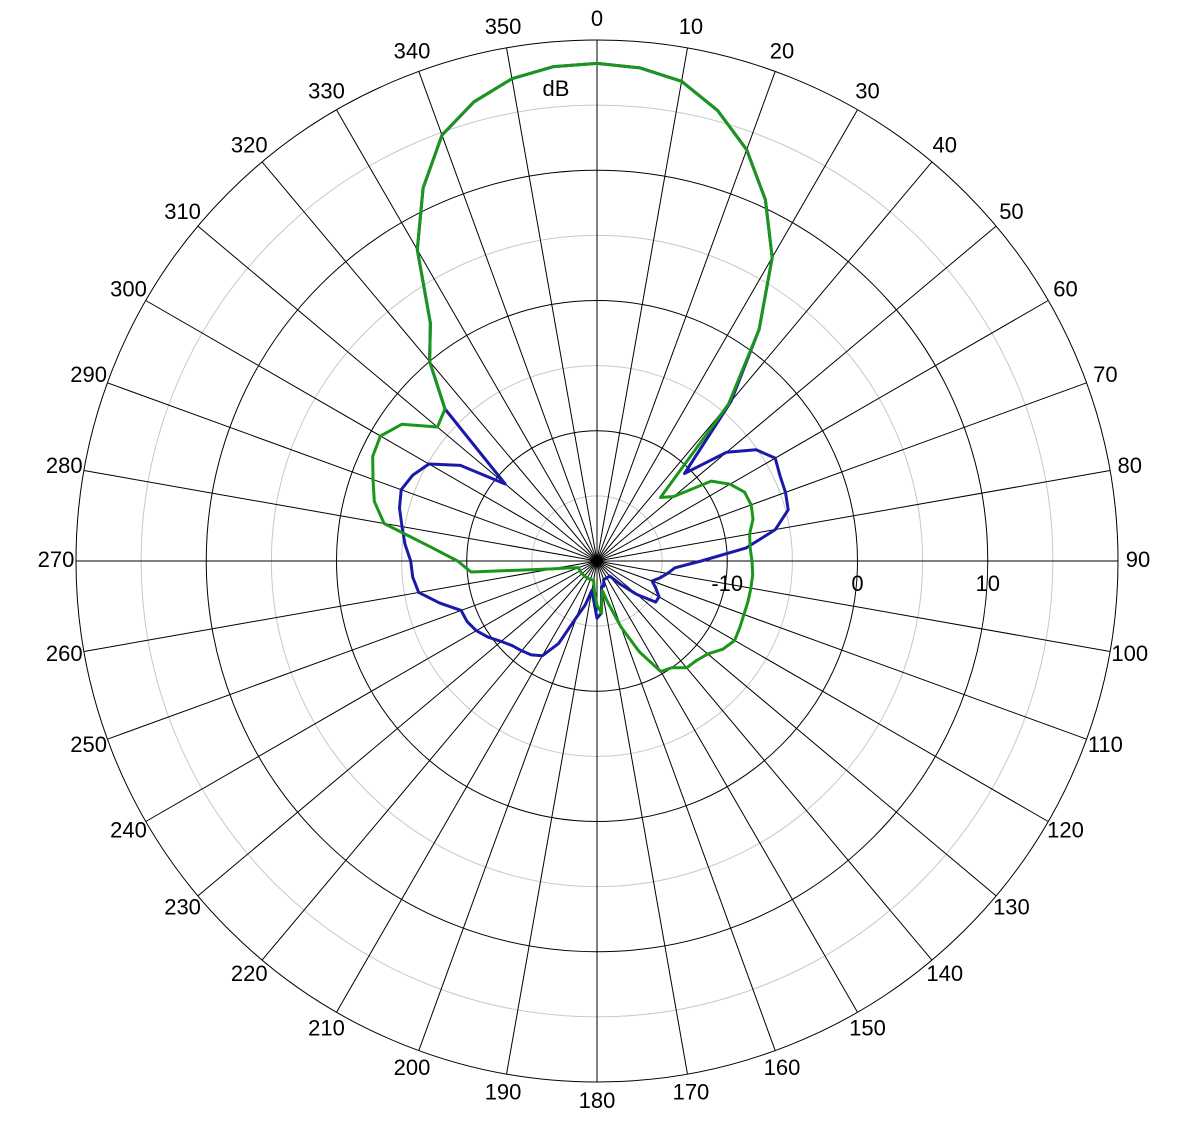 The image size is (1185, 1127). I want to click on angle-tick-label: 270, so click(56, 559).